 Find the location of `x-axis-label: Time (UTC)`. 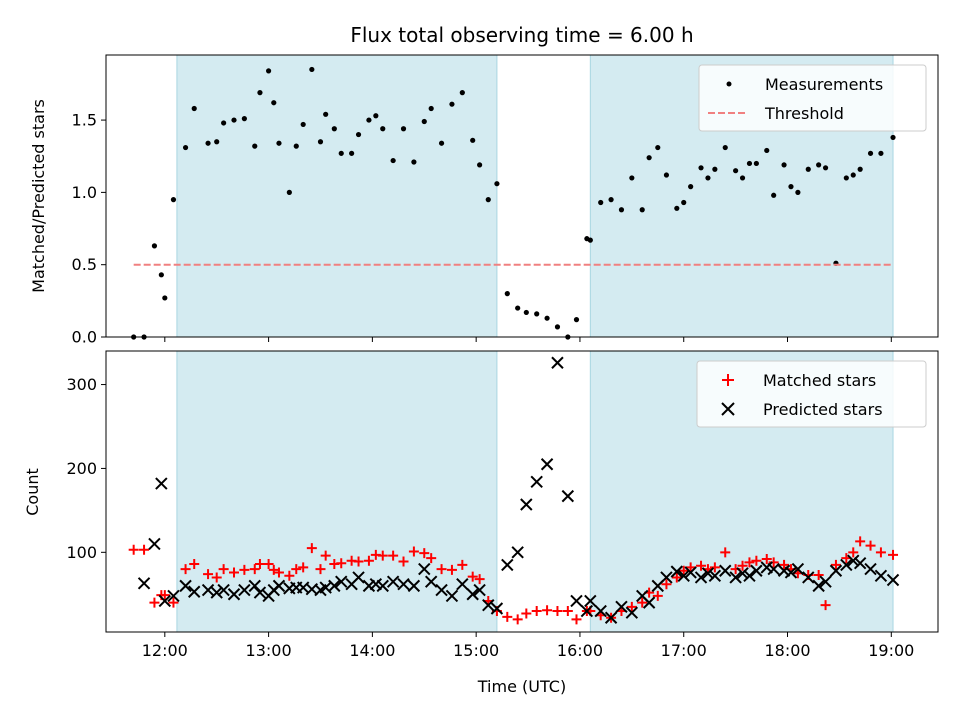

x-axis-label: Time (UTC) is located at coordinates (521, 686).